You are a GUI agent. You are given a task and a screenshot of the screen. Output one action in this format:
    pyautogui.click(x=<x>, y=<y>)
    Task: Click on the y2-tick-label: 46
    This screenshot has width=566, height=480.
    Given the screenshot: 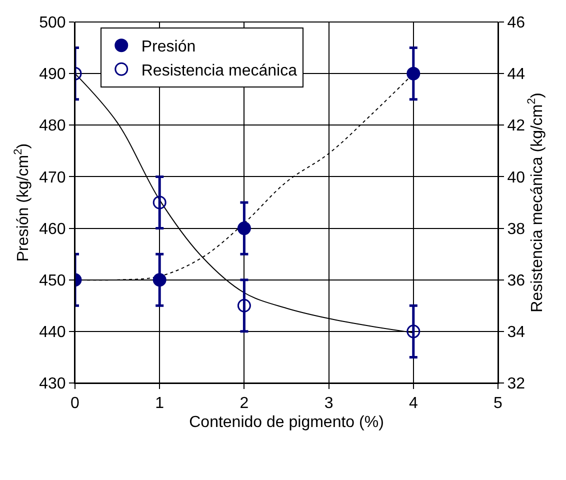 What is the action you would take?
    pyautogui.click(x=516, y=23)
    